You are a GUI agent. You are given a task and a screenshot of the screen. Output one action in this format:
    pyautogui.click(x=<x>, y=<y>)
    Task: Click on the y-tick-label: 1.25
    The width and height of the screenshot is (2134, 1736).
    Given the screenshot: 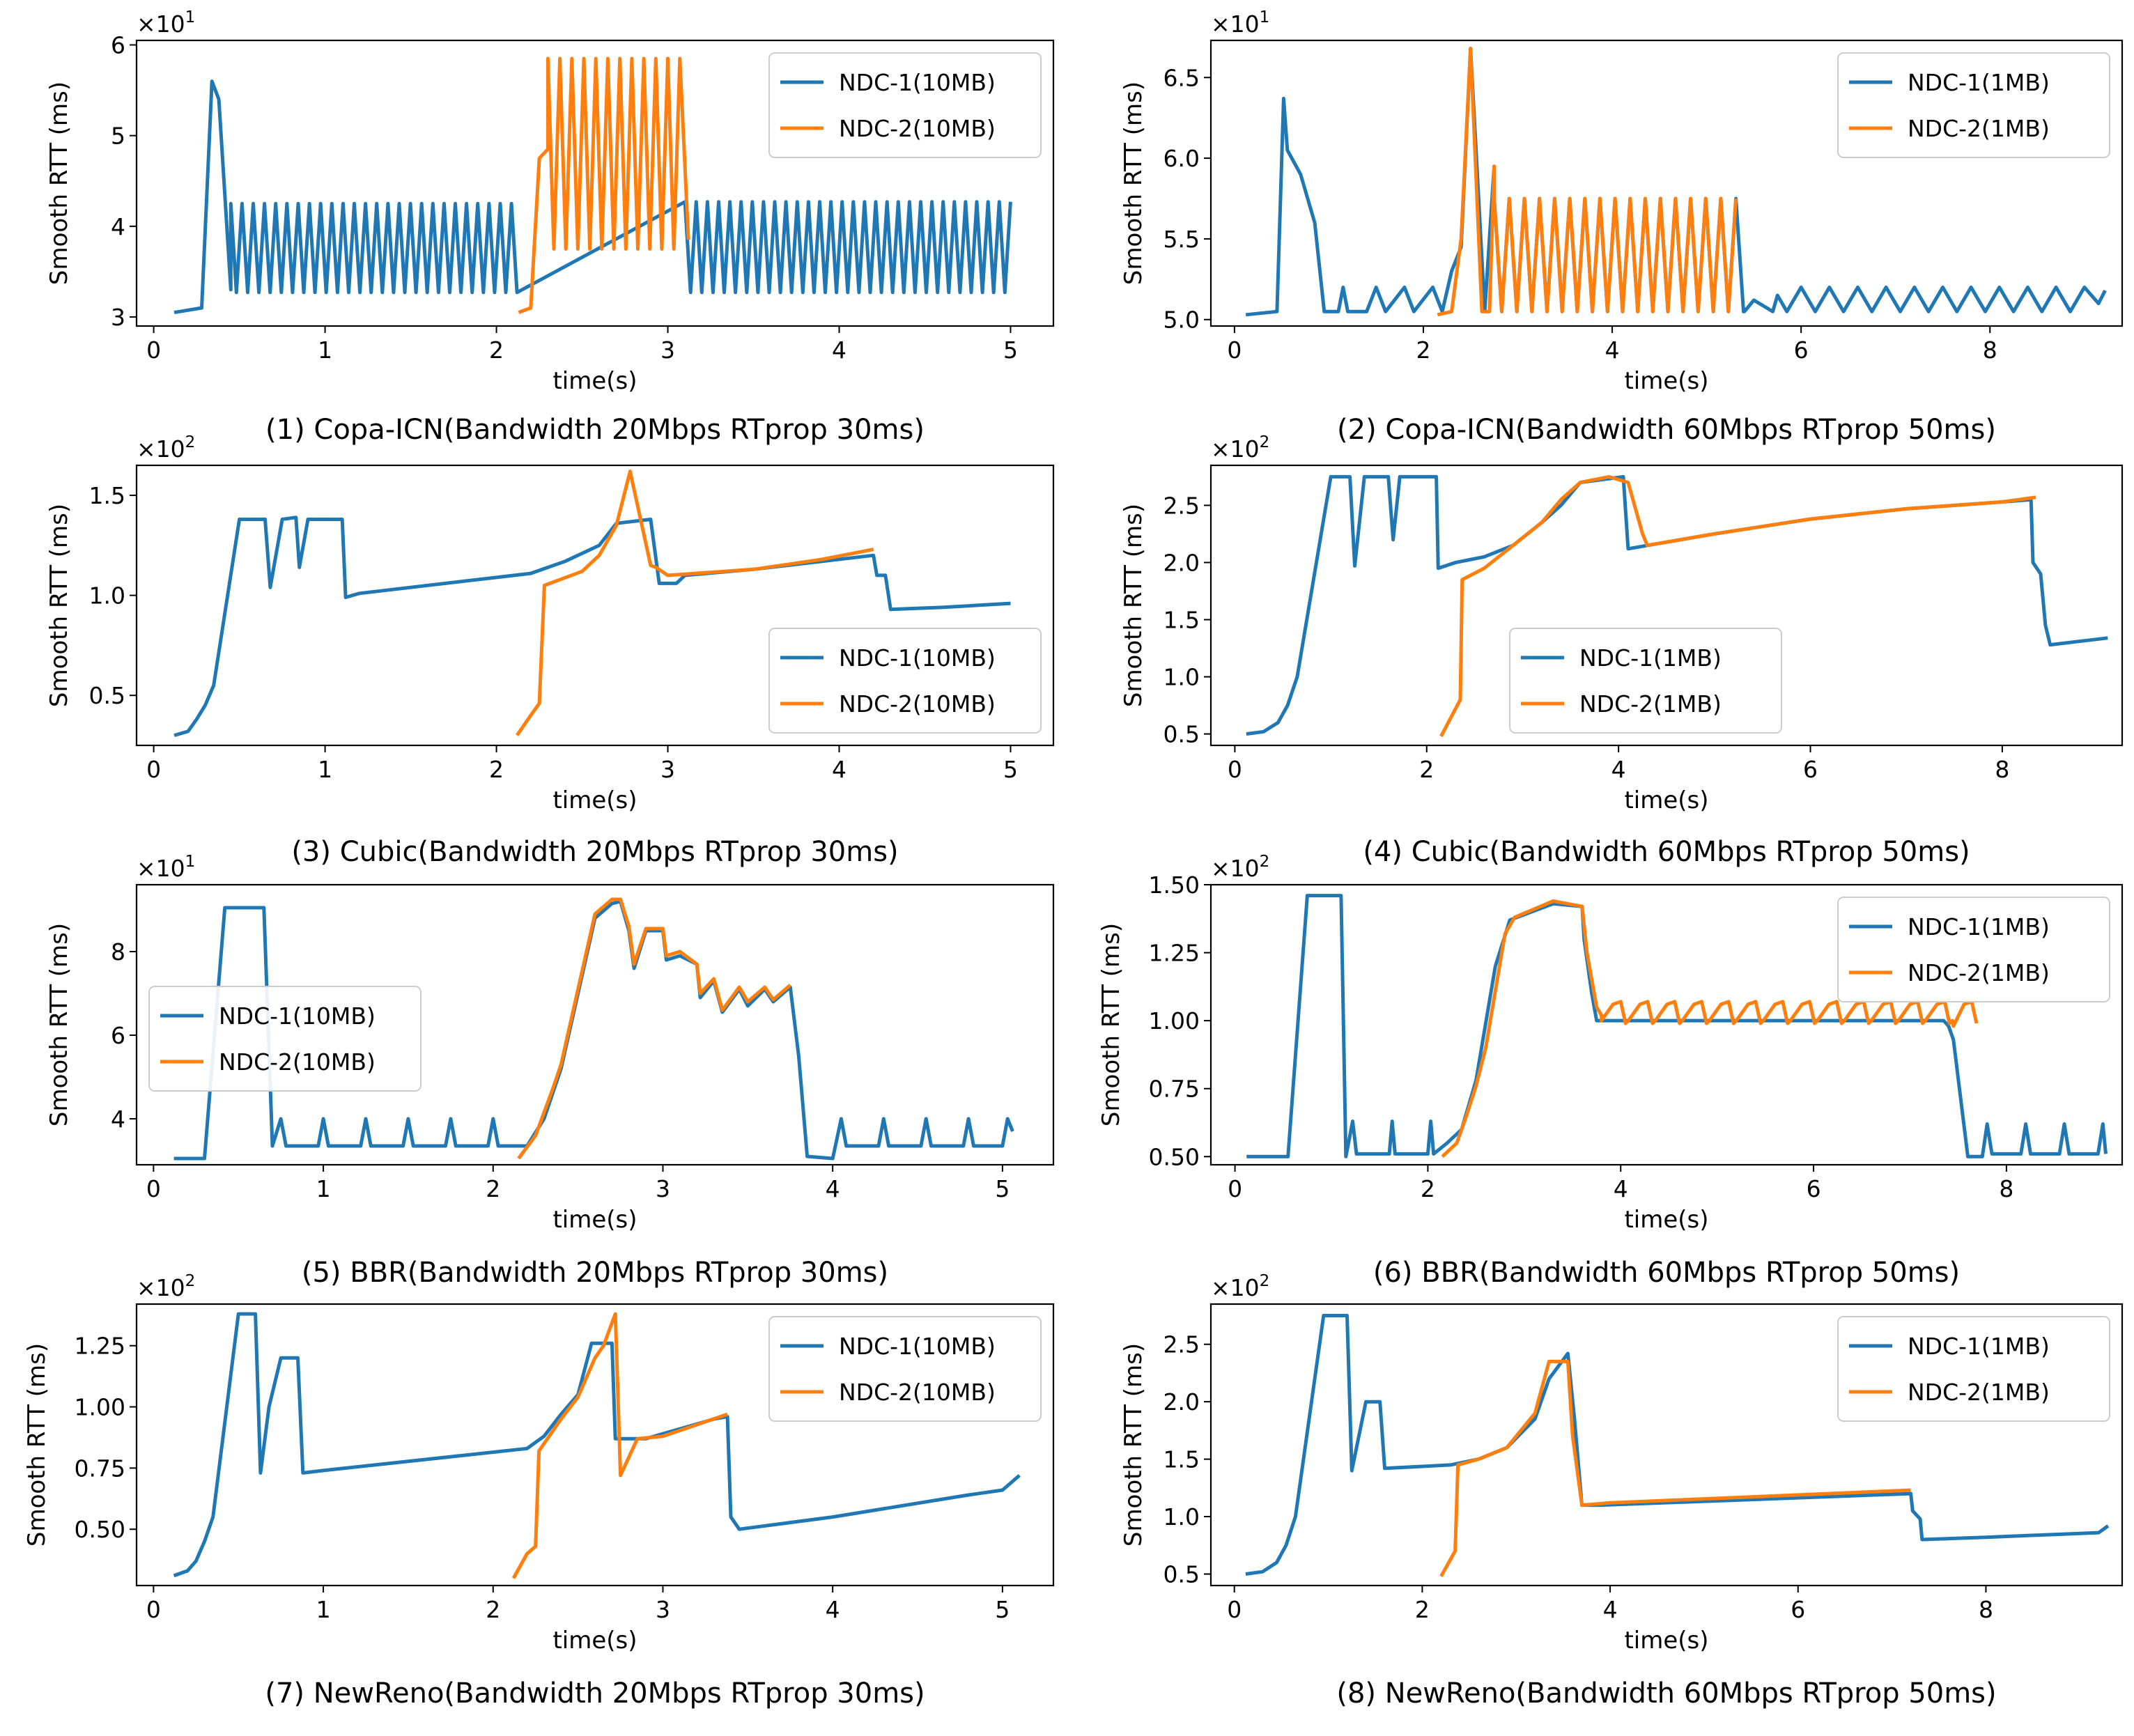 What is the action you would take?
    pyautogui.click(x=1174, y=954)
    